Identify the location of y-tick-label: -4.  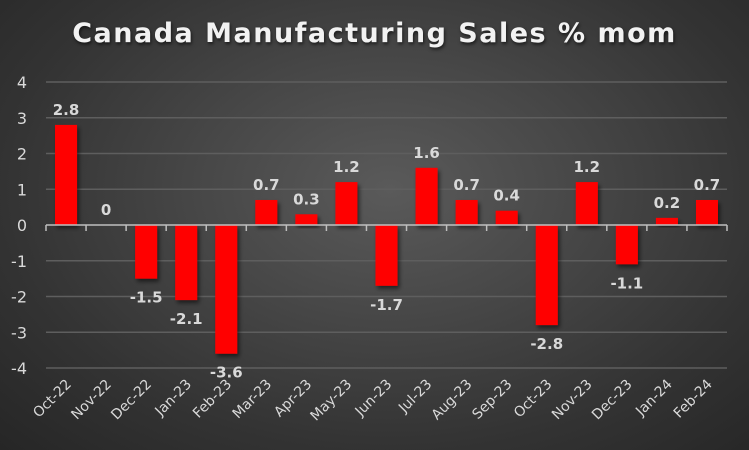
(19, 368).